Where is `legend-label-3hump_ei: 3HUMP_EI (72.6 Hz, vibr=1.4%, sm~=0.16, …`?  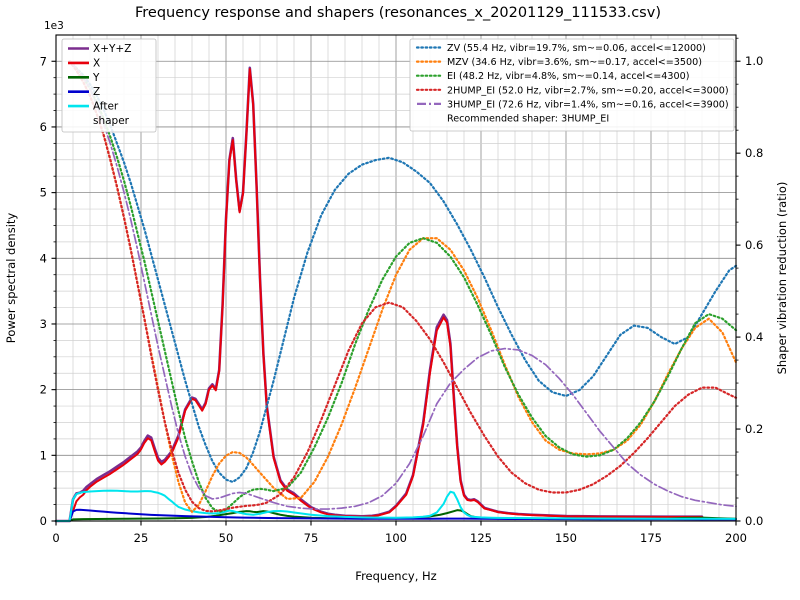
legend-label-3hump_ei: 3HUMP_EI (72.6 Hz, vibr=1.4%, sm~=0.16, … is located at coordinates (588, 104).